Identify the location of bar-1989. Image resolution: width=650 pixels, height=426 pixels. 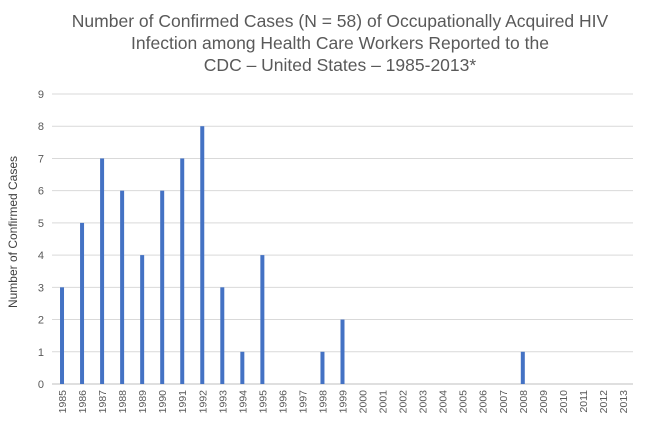
(142, 319).